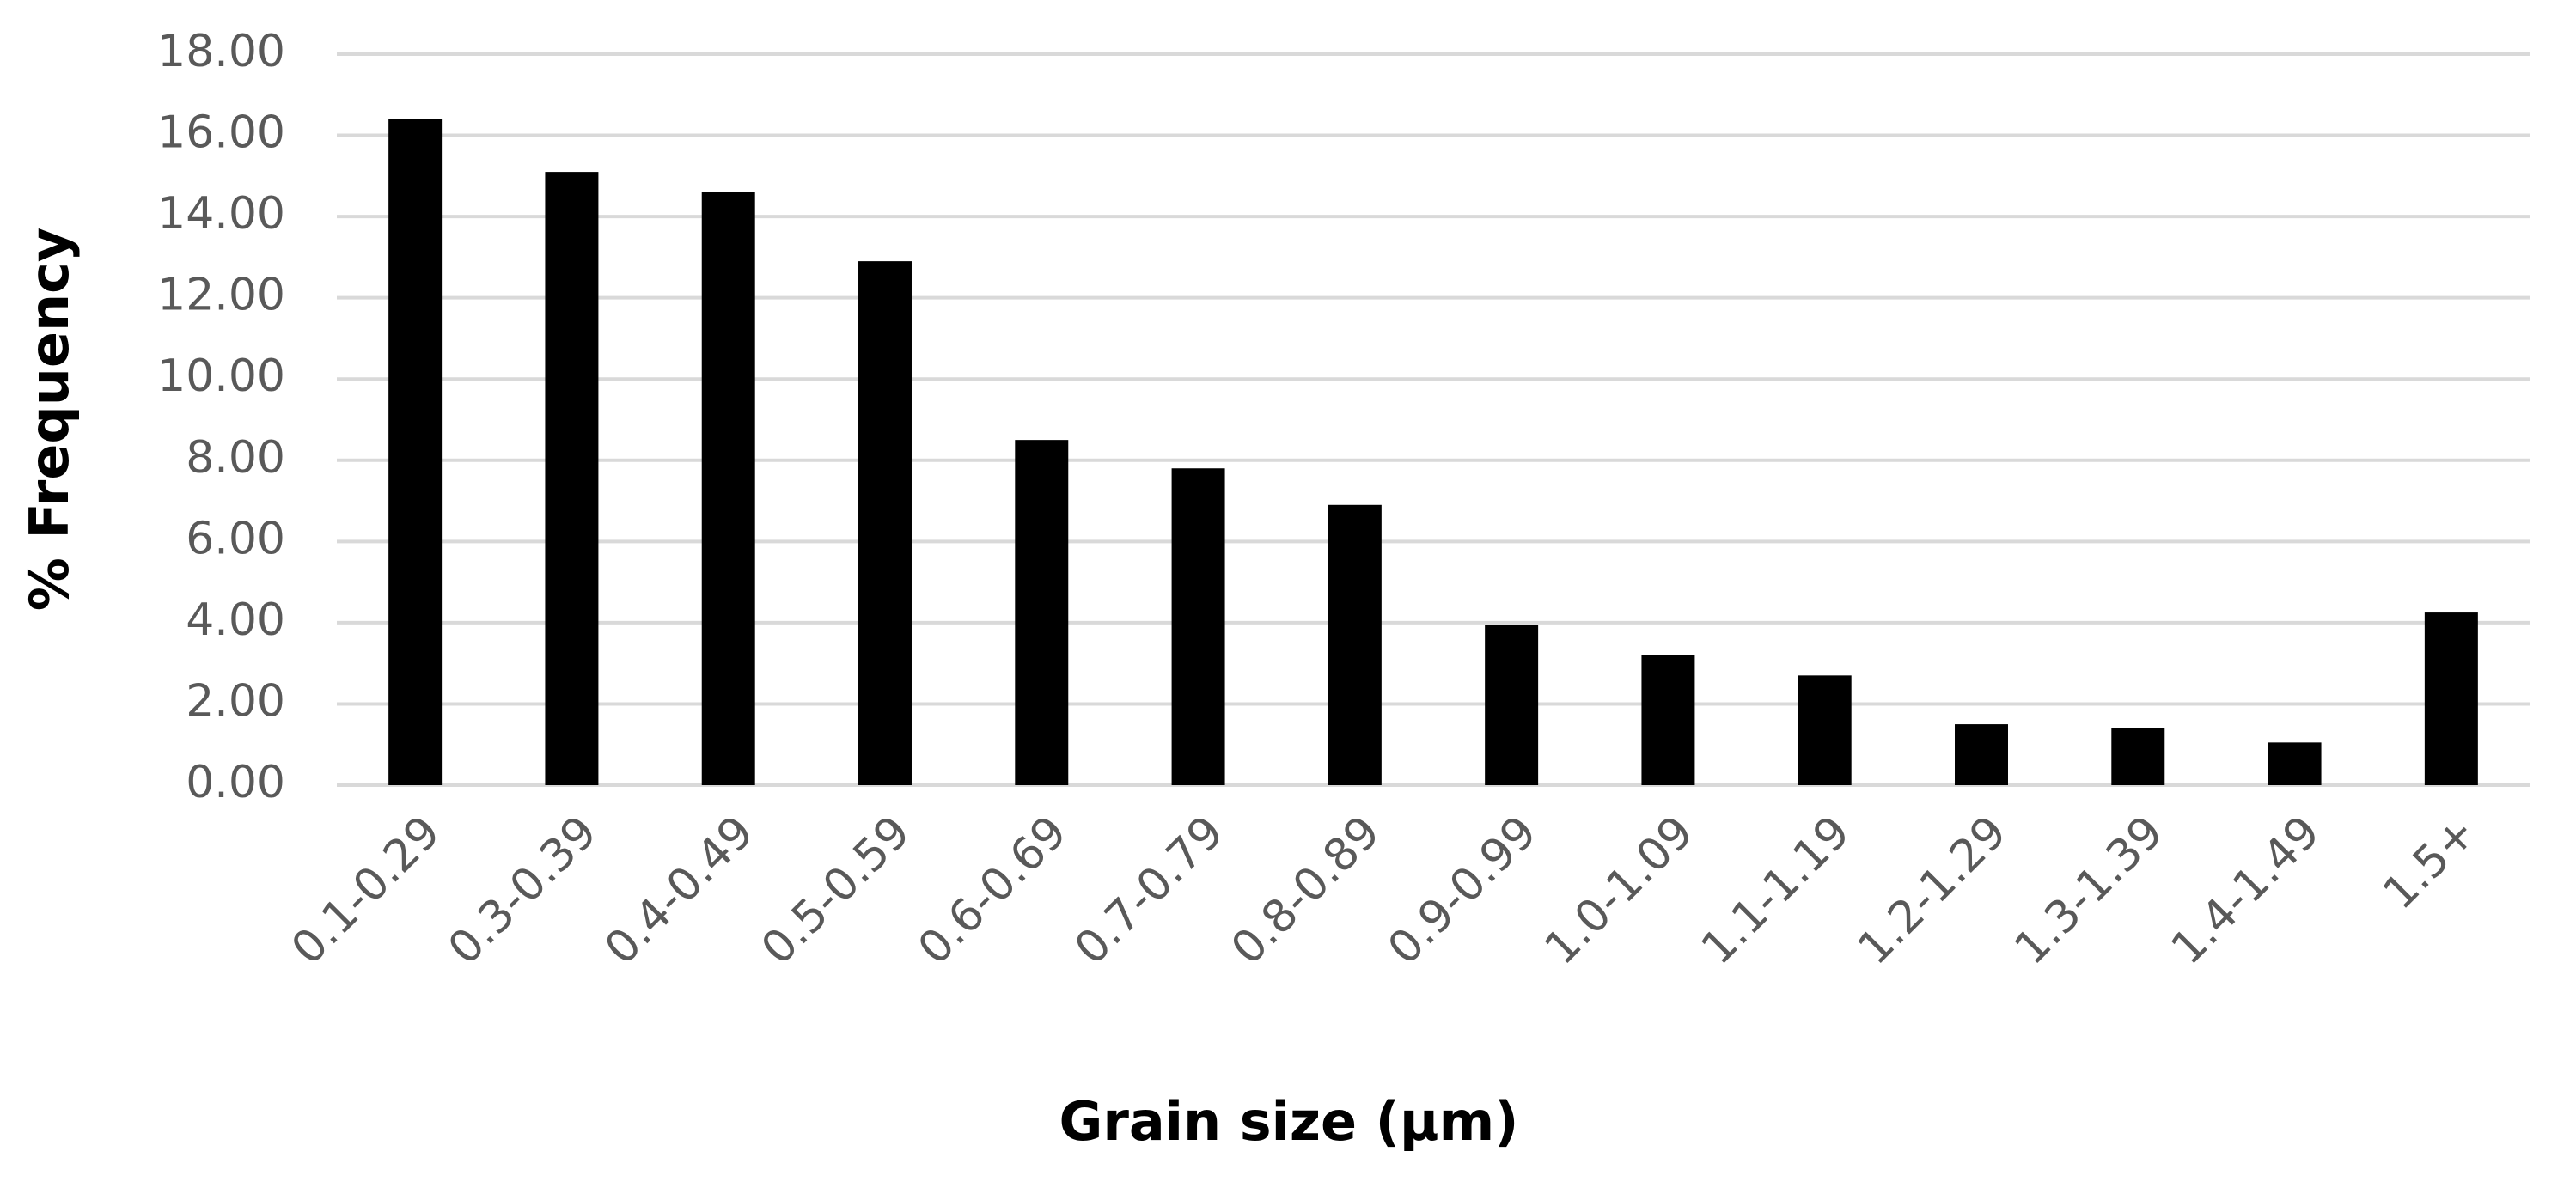 The image size is (2576, 1182). I want to click on x-tick-label: 0.8-0.89, so click(1306, 891).